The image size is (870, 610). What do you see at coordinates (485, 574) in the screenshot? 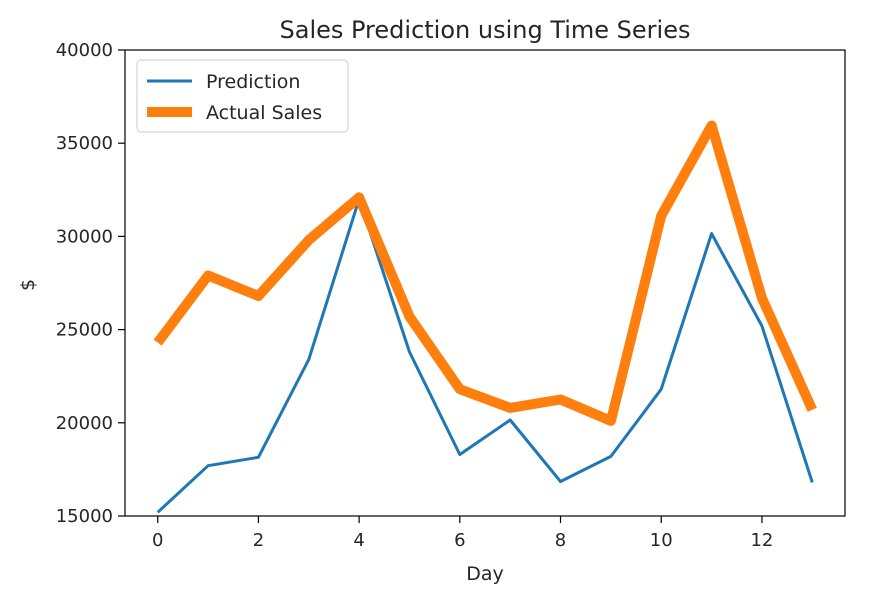
I see `x-axis-label: Day` at bounding box center [485, 574].